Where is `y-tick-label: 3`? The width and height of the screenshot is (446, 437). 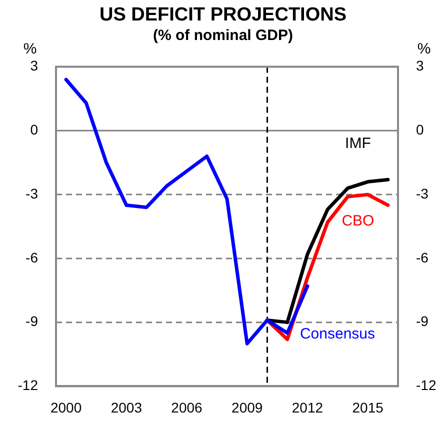
y-tick-label: 3 is located at coordinates (34, 66).